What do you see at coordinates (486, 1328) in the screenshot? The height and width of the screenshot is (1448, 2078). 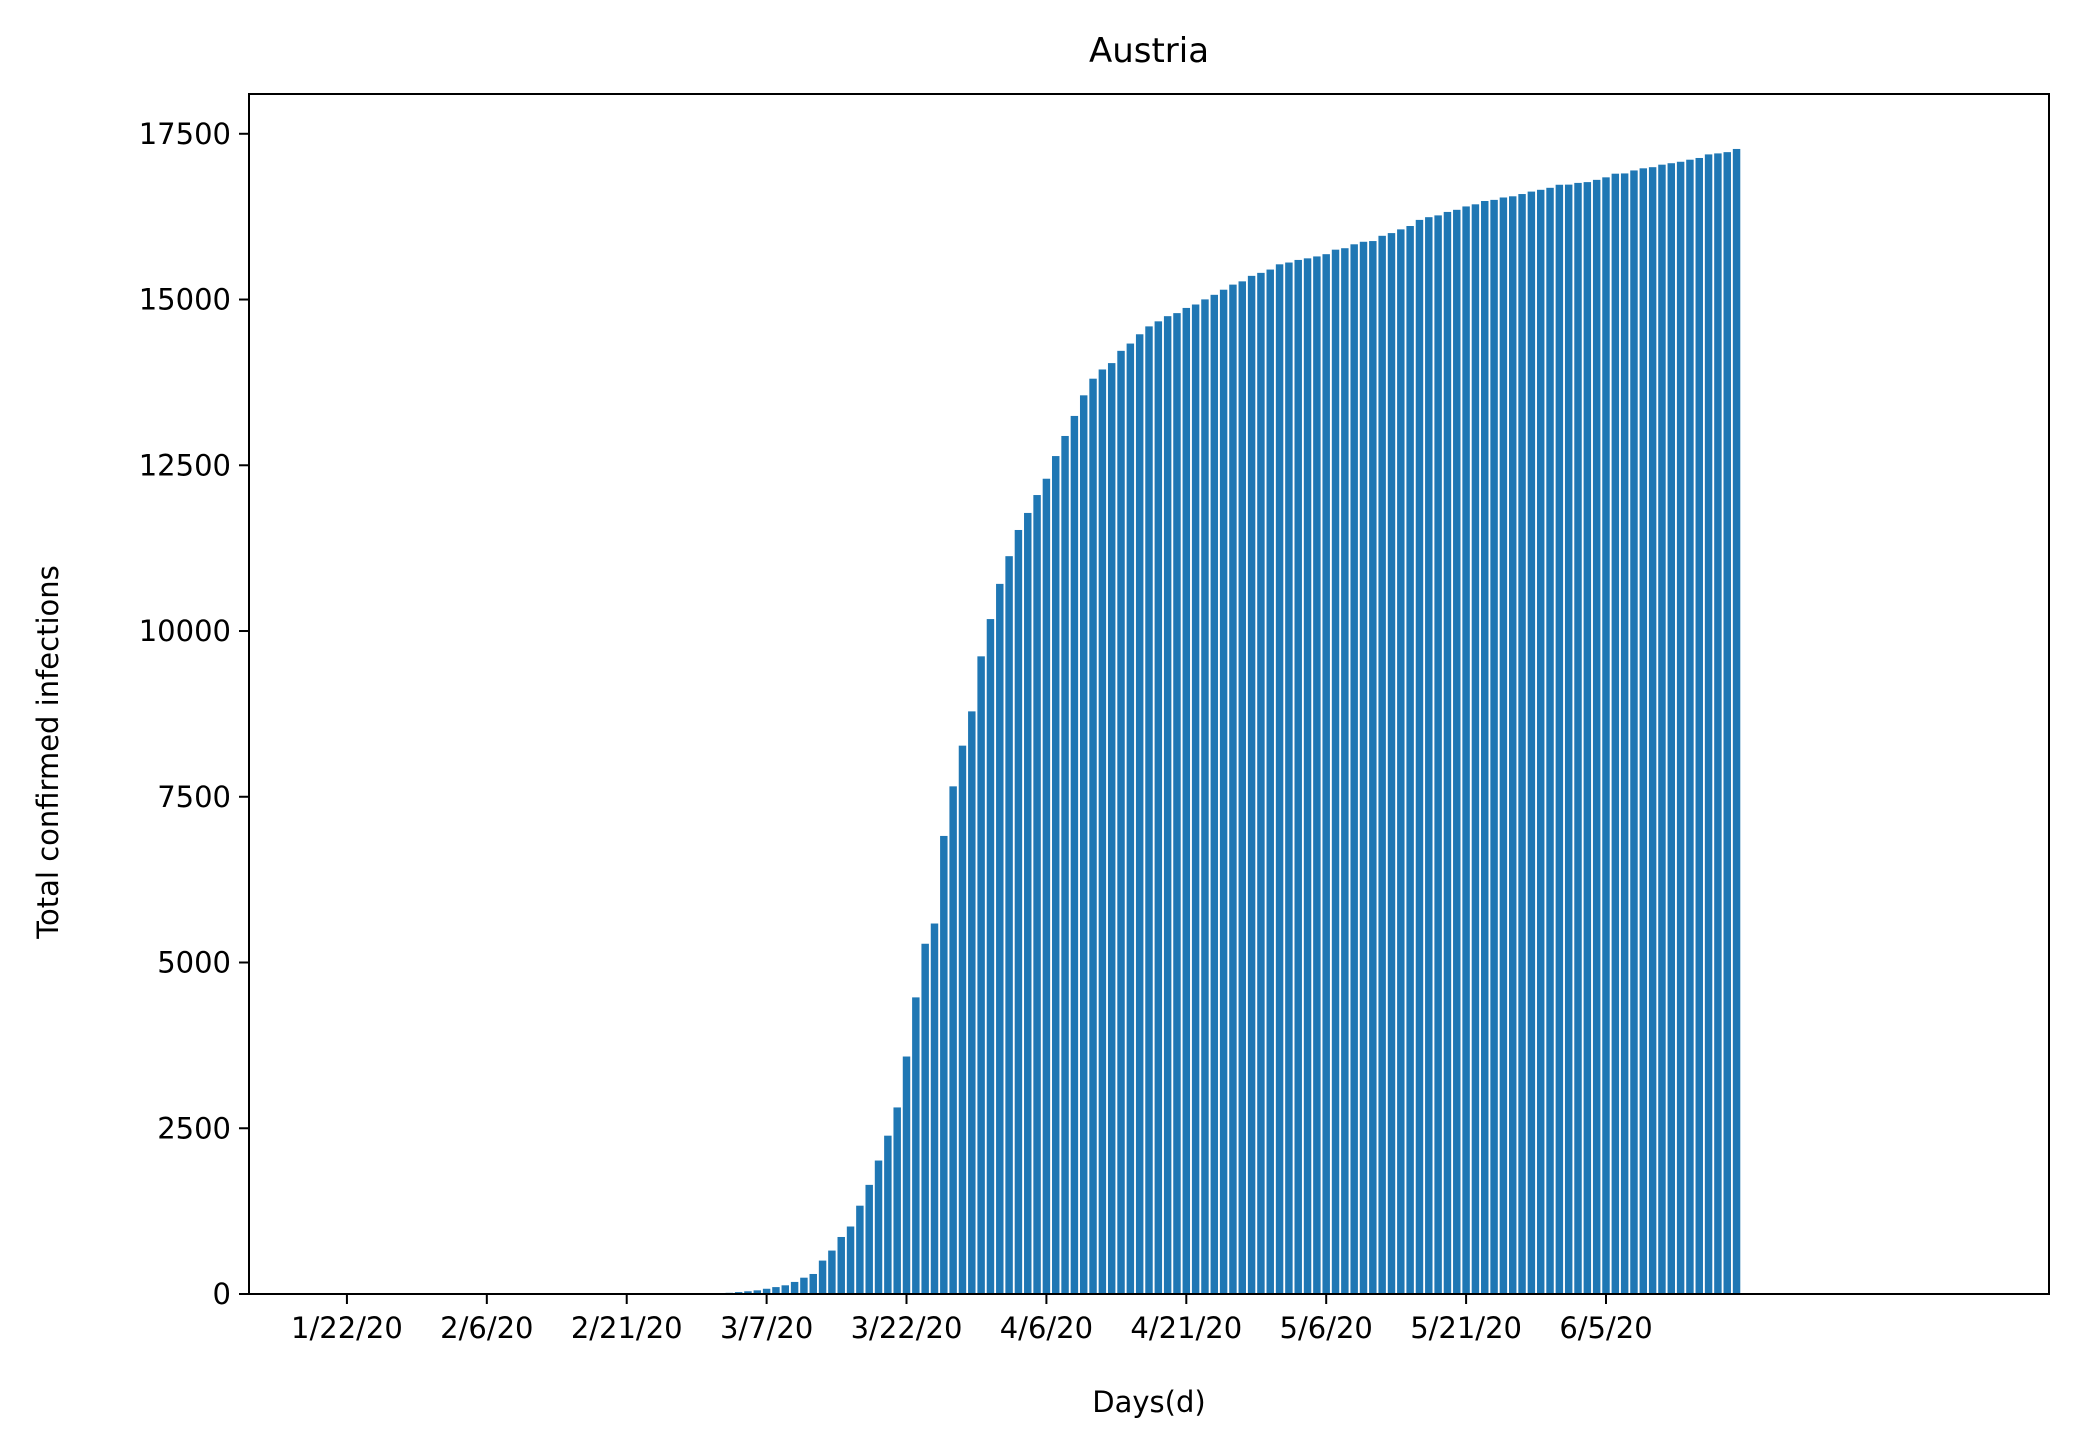 I see `x-tick-label: 2/6/20` at bounding box center [486, 1328].